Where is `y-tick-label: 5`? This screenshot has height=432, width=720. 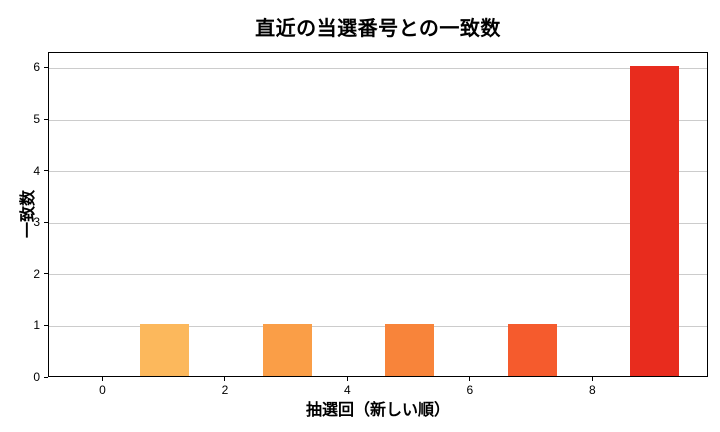
y-tick-label: 5 is located at coordinates (36, 119).